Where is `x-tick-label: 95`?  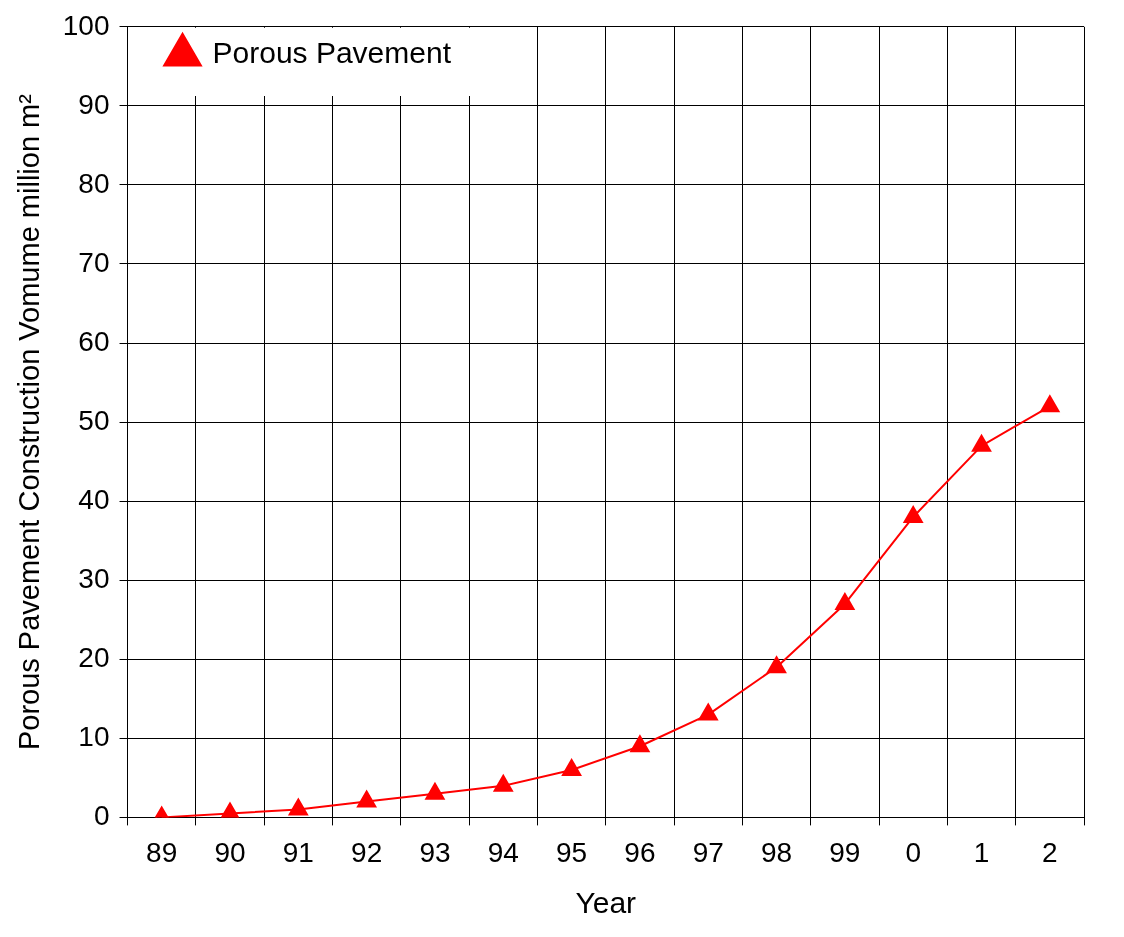
x-tick-label: 95 is located at coordinates (572, 852).